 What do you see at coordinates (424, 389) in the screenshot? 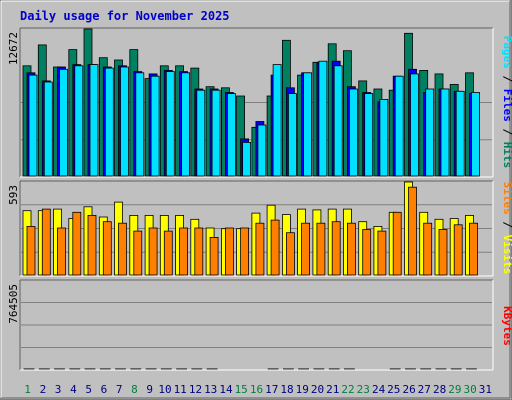
I see `day-label-27: 27` at bounding box center [424, 389].